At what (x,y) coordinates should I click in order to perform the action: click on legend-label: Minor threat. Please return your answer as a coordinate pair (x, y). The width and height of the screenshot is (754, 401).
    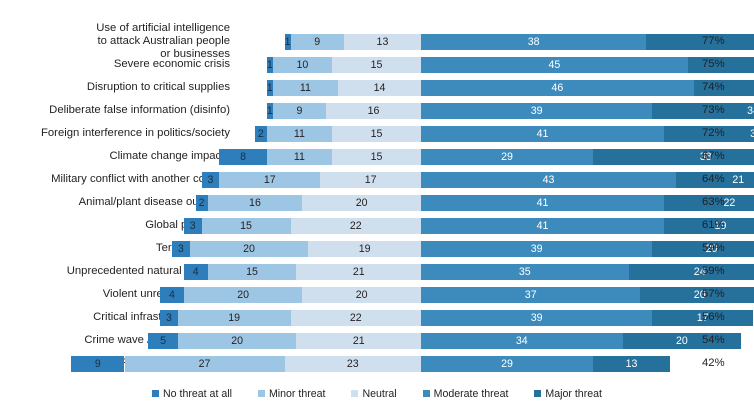
    Looking at the image, I should click on (297, 393).